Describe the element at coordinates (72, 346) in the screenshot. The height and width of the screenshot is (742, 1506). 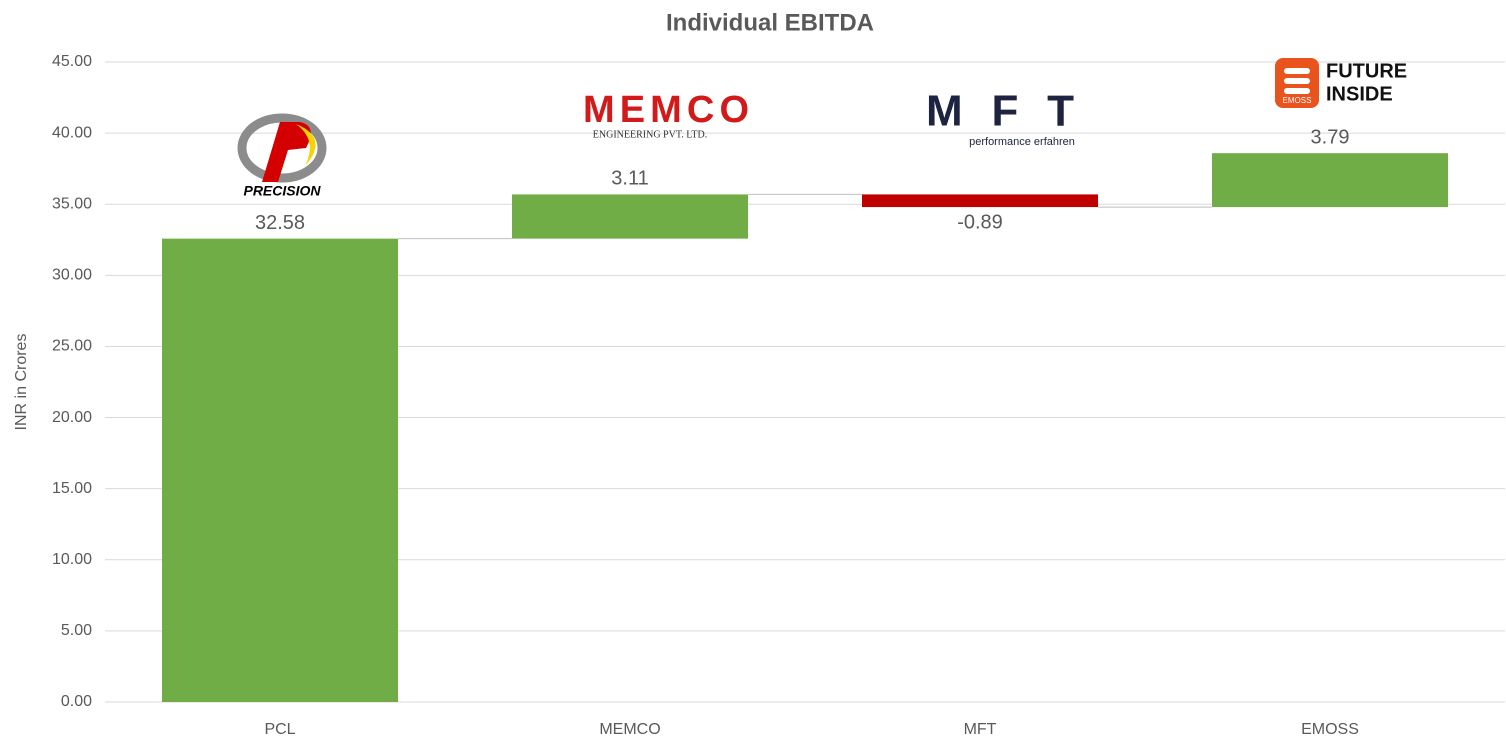
I see `y-tick-label: 25.00` at that location.